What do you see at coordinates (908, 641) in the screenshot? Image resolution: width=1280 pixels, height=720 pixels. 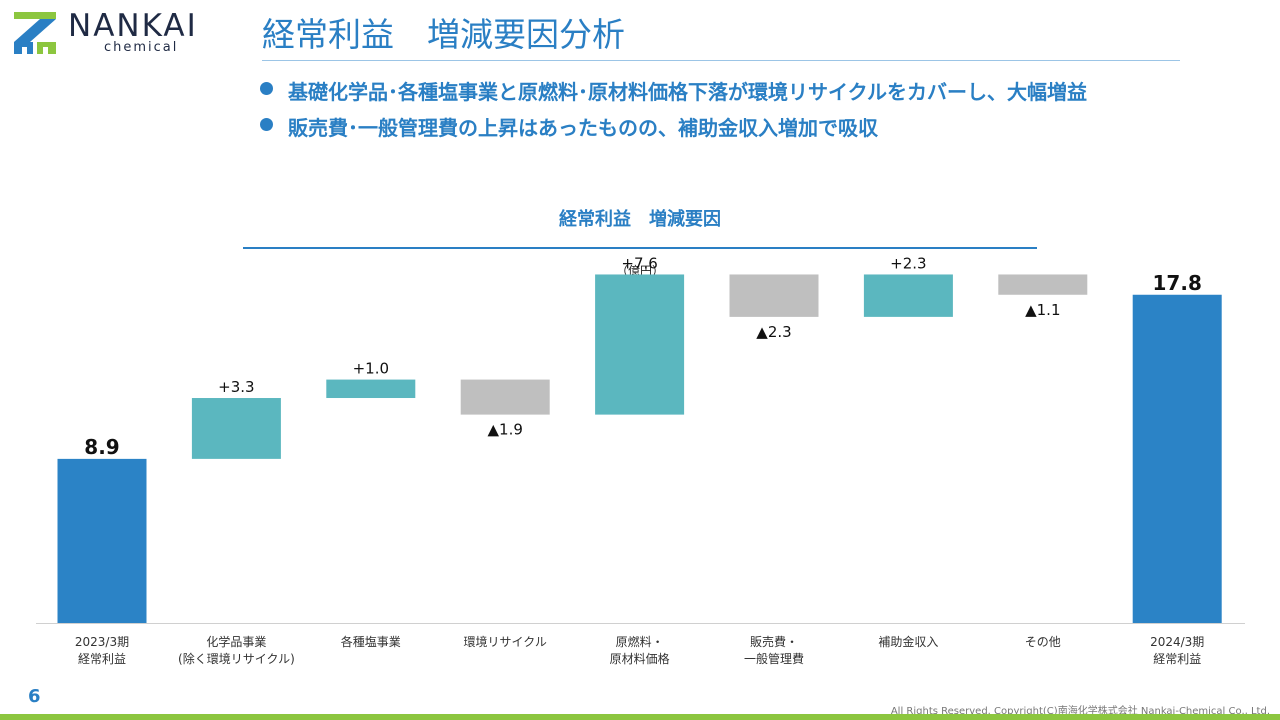 I see `category-label: 補助金収入` at bounding box center [908, 641].